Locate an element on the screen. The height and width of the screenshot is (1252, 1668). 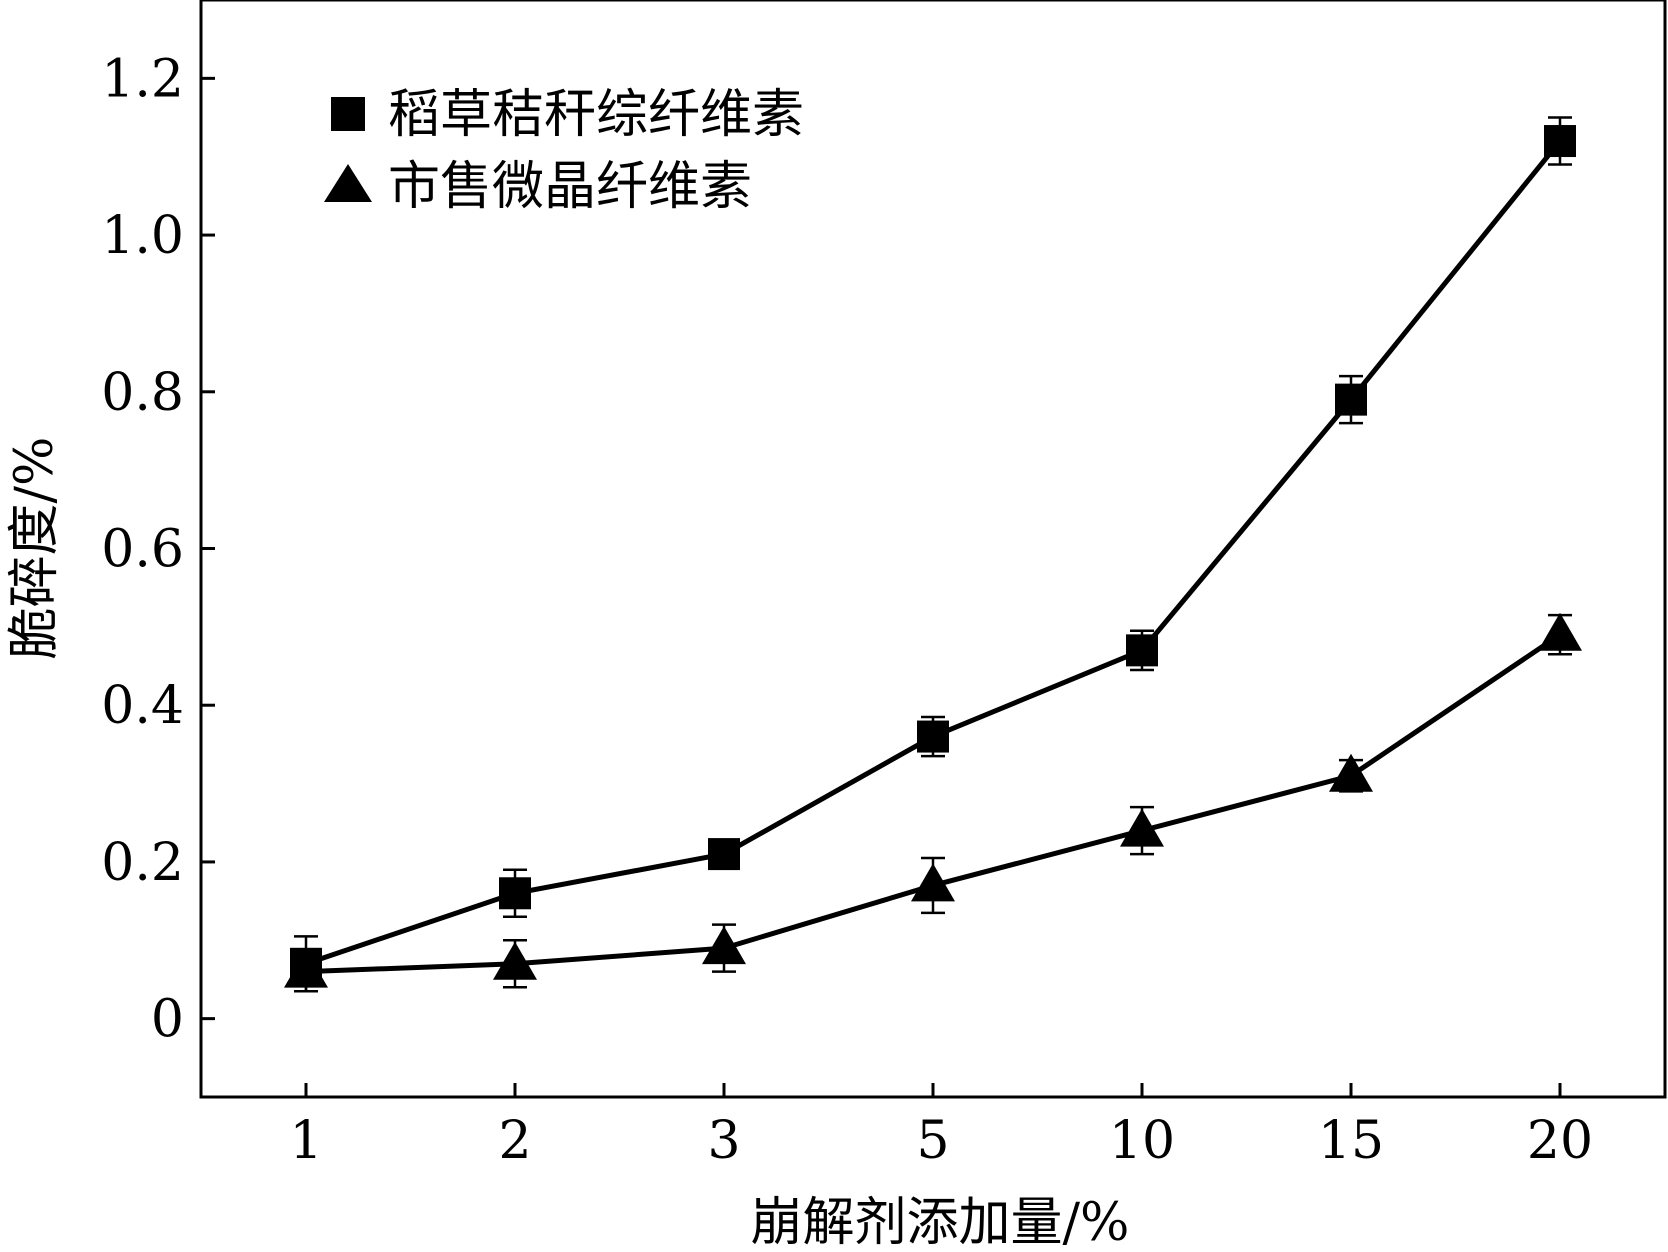
x-axis: 1 2 3 5 10 15 20 is located at coordinates (941, 1127).